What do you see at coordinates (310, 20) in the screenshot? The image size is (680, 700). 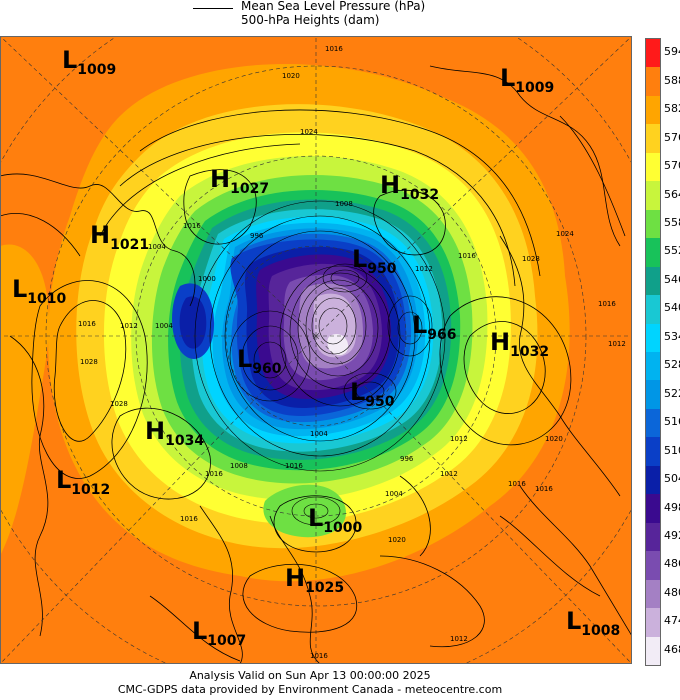 I see `shade-legend-label: 500-hPa Heights (dam)` at bounding box center [310, 20].